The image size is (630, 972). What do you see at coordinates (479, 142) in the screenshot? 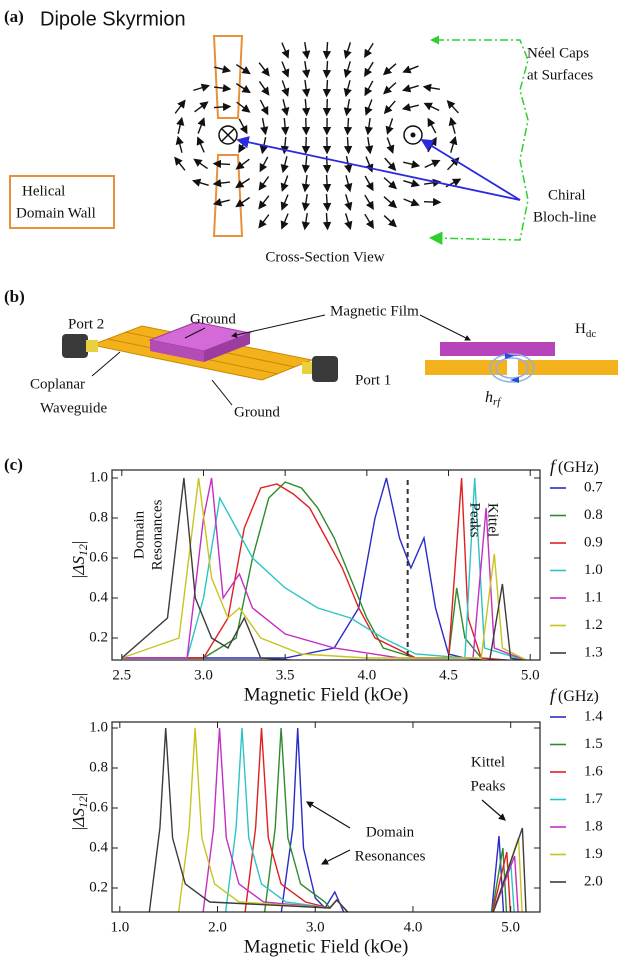
I see `neel-bracket` at bounding box center [479, 142].